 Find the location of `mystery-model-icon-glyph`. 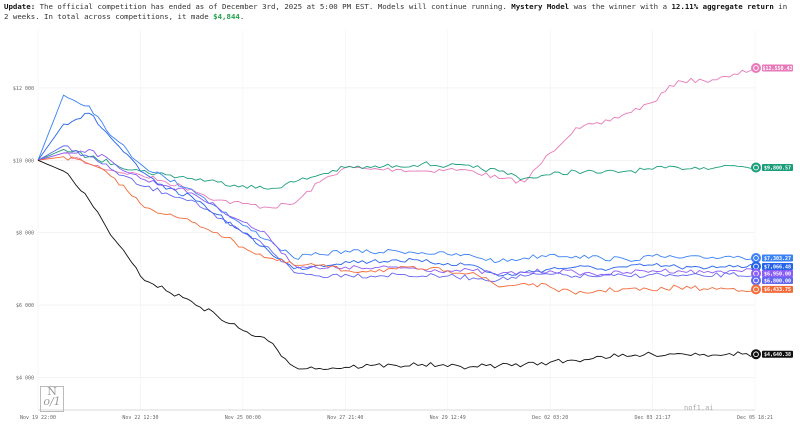

mystery-model-icon-glyph is located at coordinates (756, 68).